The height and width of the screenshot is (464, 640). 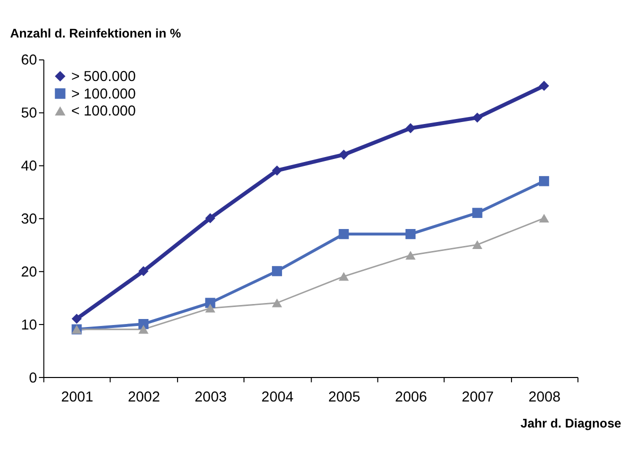 I want to click on y-tick-label: 50, so click(x=29, y=114).